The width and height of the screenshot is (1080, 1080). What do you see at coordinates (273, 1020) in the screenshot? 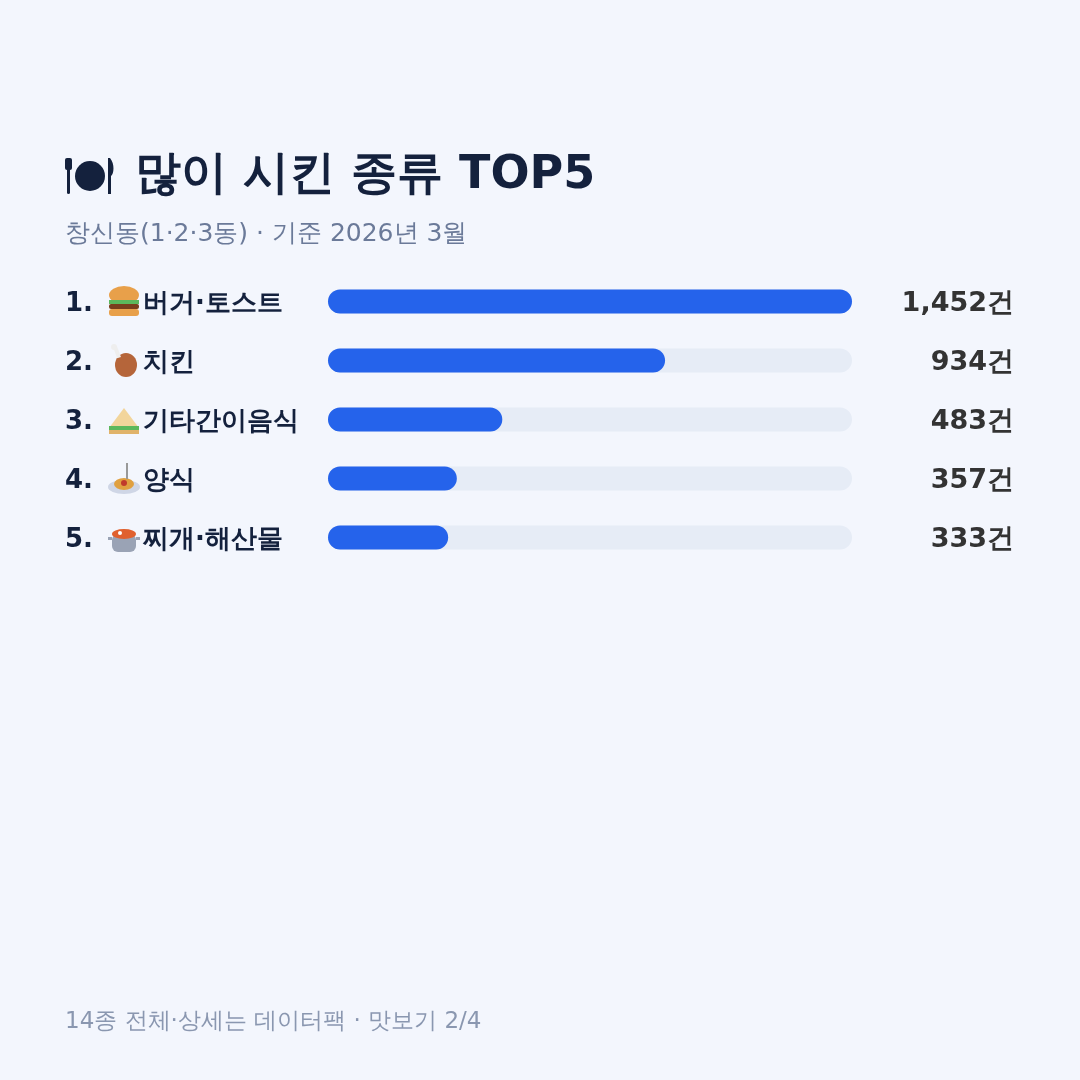
I see `text: 14종 전체·상세는 데이터팩 · 맛보기 2/4` at bounding box center [273, 1020].